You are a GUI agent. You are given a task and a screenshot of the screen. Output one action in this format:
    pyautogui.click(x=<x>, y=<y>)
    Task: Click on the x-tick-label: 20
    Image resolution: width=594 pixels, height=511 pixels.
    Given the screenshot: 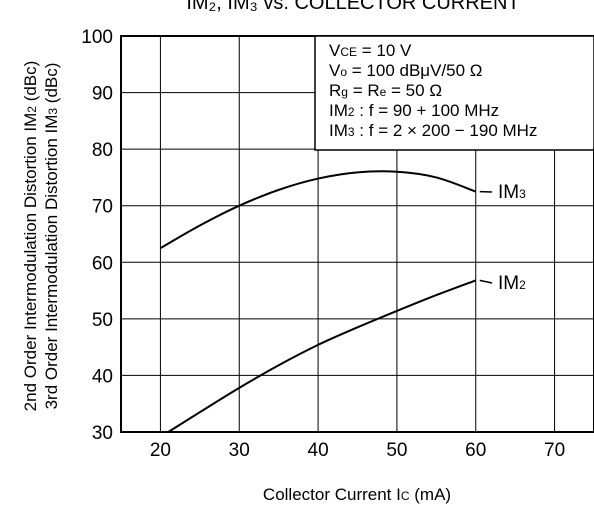 What is the action you would take?
    pyautogui.click(x=160, y=450)
    